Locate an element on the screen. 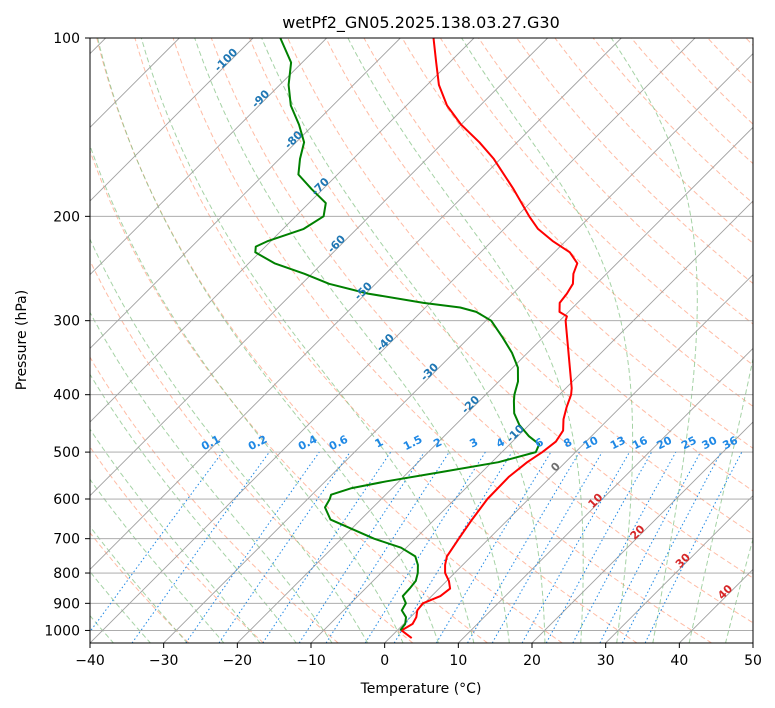 This screenshot has width=775, height=708. x-tick-label: 40 is located at coordinates (679, 661).